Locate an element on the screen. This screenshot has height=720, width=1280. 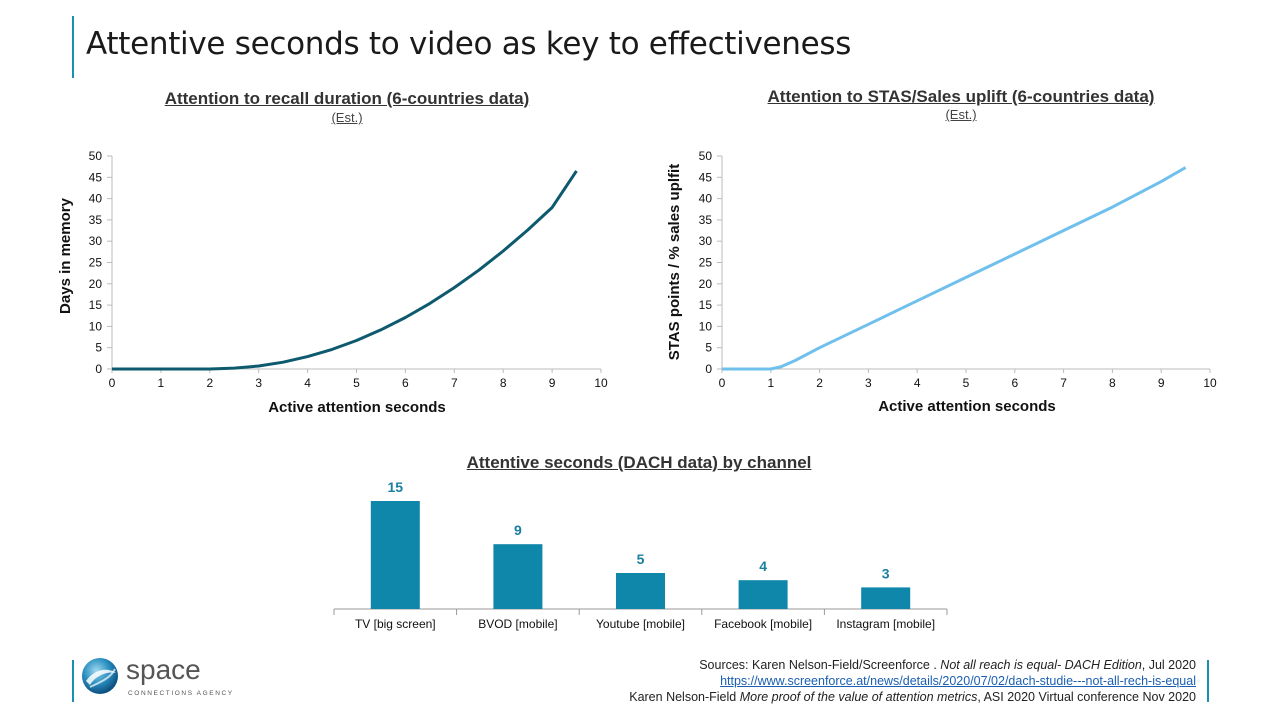
c2-ytick-label: 0 is located at coordinates (708, 369).